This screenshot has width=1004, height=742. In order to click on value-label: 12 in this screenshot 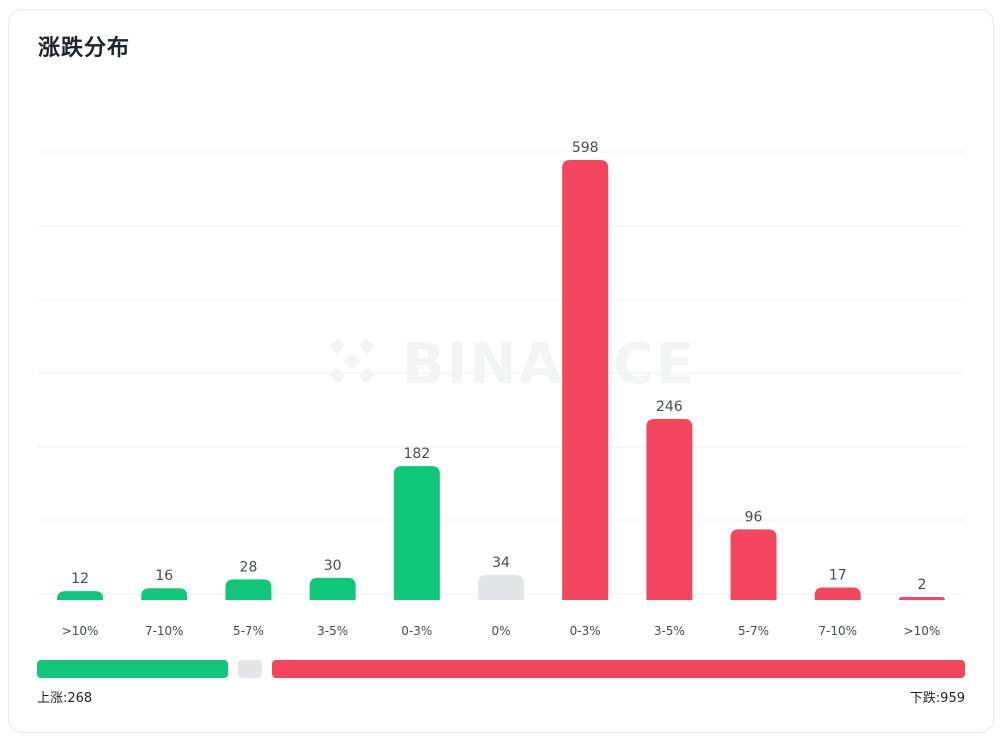, I will do `click(80, 579)`.